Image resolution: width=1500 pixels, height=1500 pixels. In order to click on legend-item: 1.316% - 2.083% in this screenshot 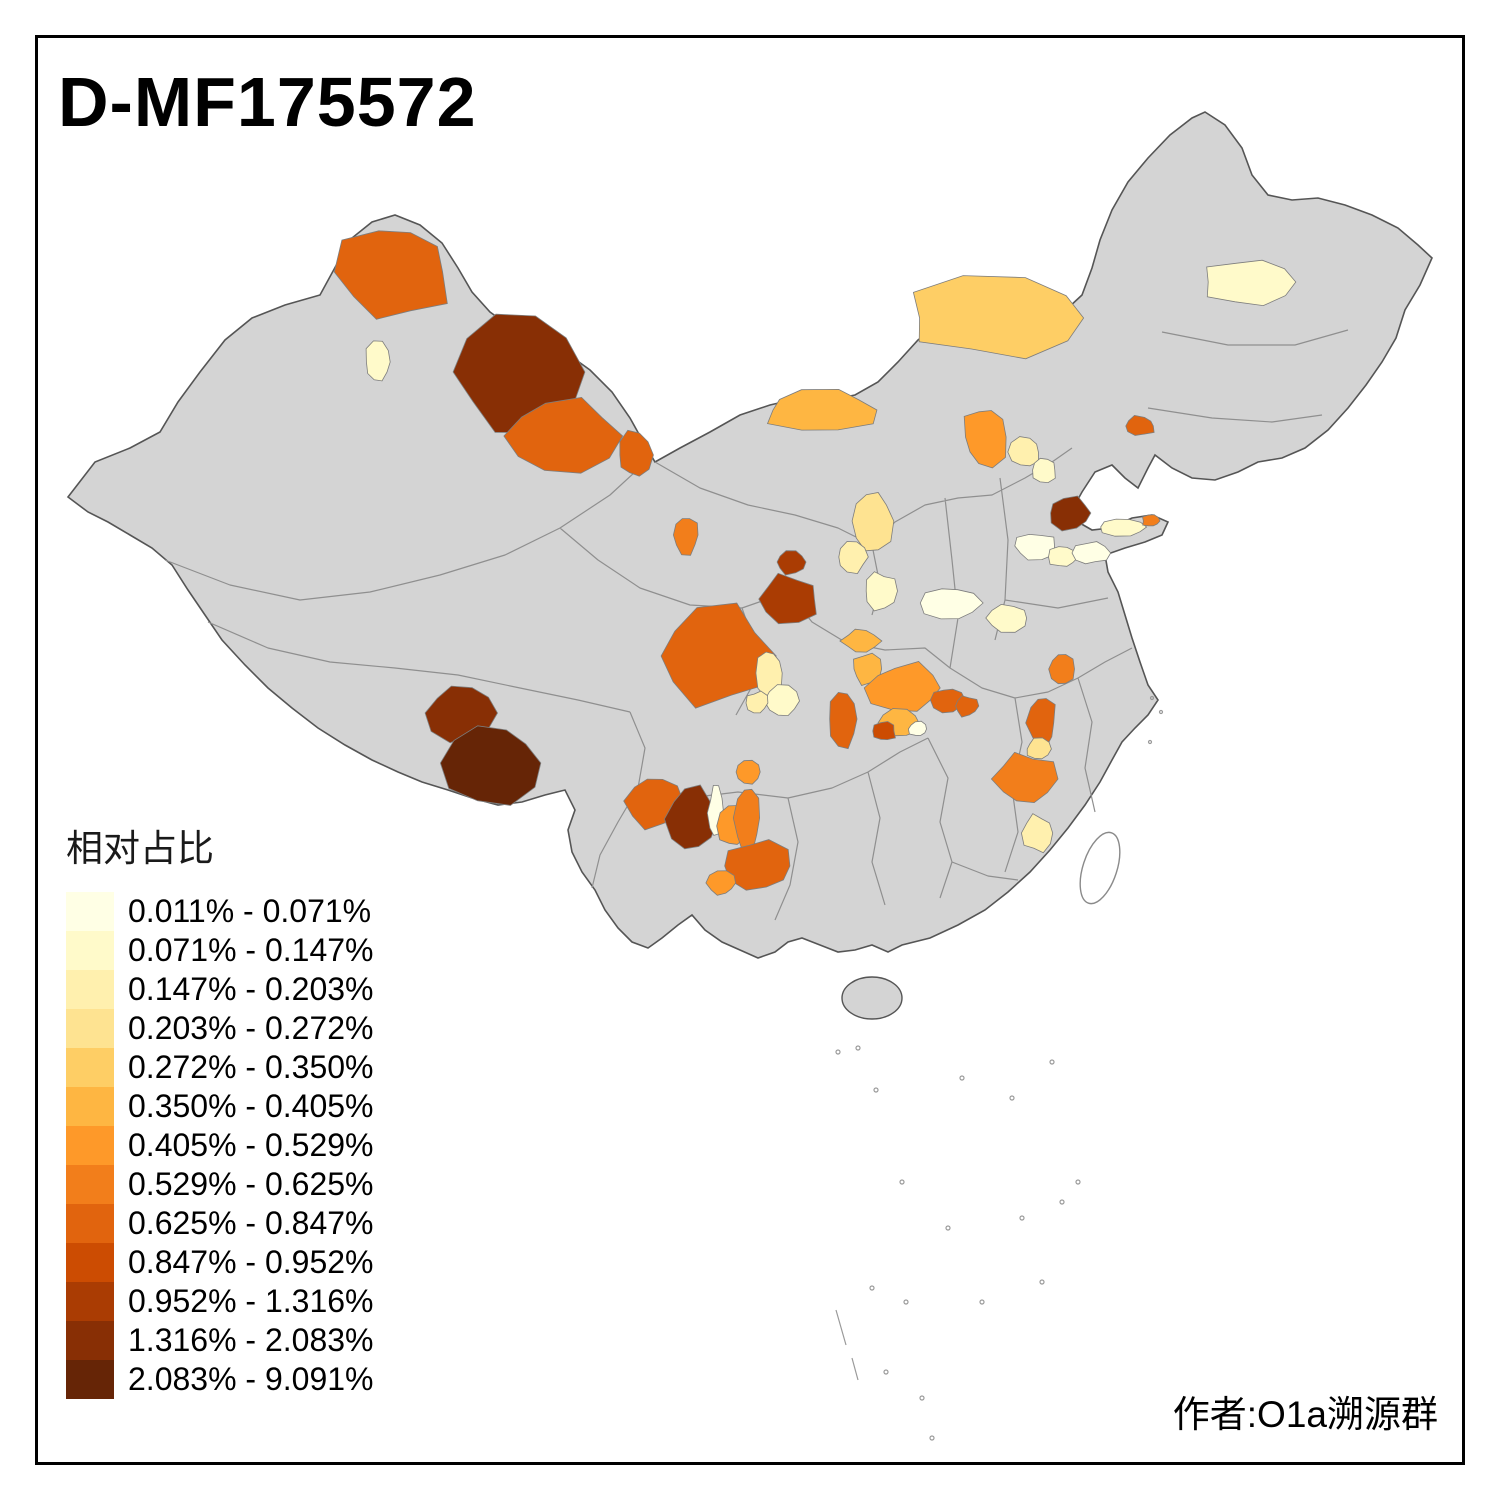, I will do `click(220, 1340)`.